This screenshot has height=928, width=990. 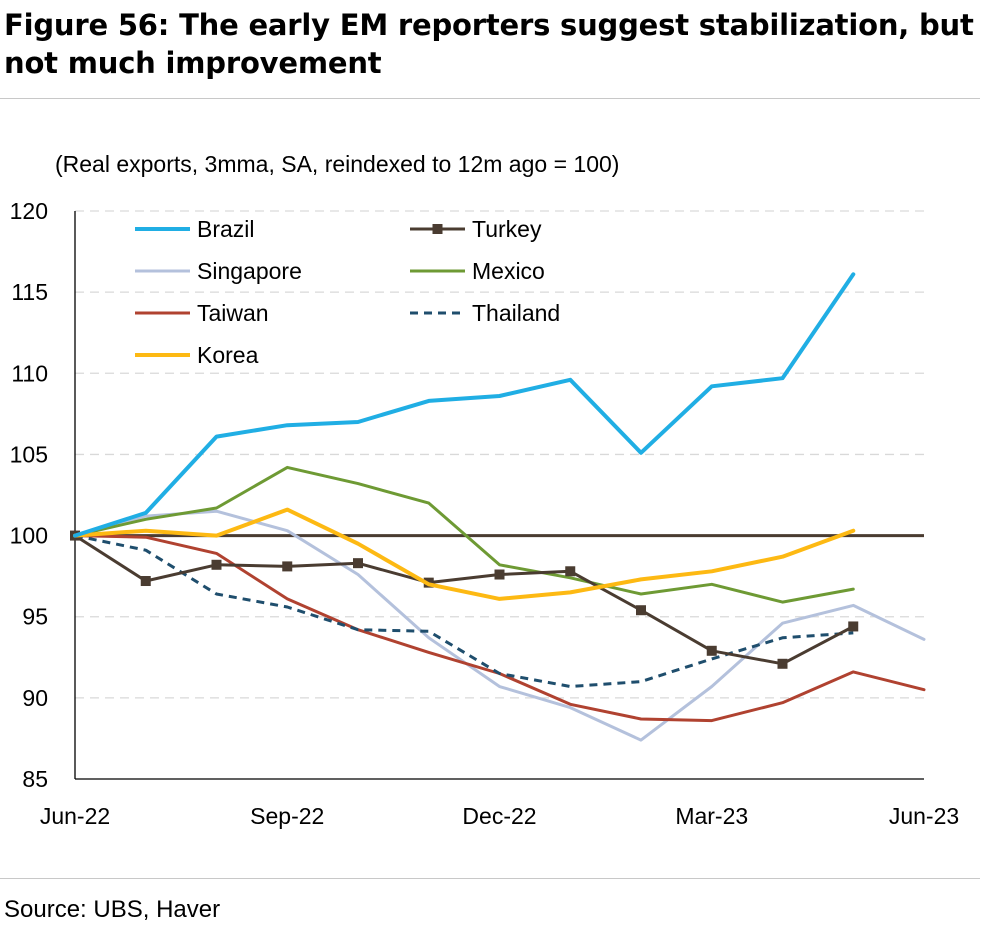 I want to click on y-tick-label: 115, so click(x=29, y=292).